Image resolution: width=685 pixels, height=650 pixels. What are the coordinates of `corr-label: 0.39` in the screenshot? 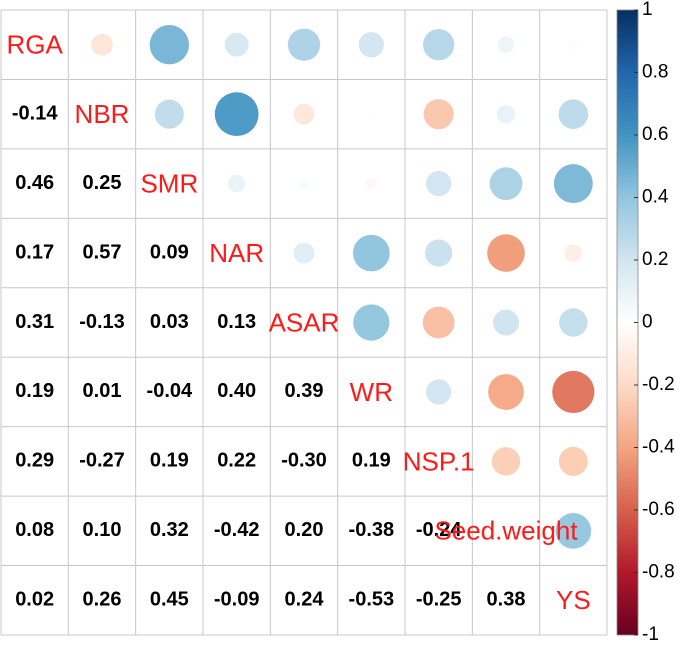 It's located at (304, 391).